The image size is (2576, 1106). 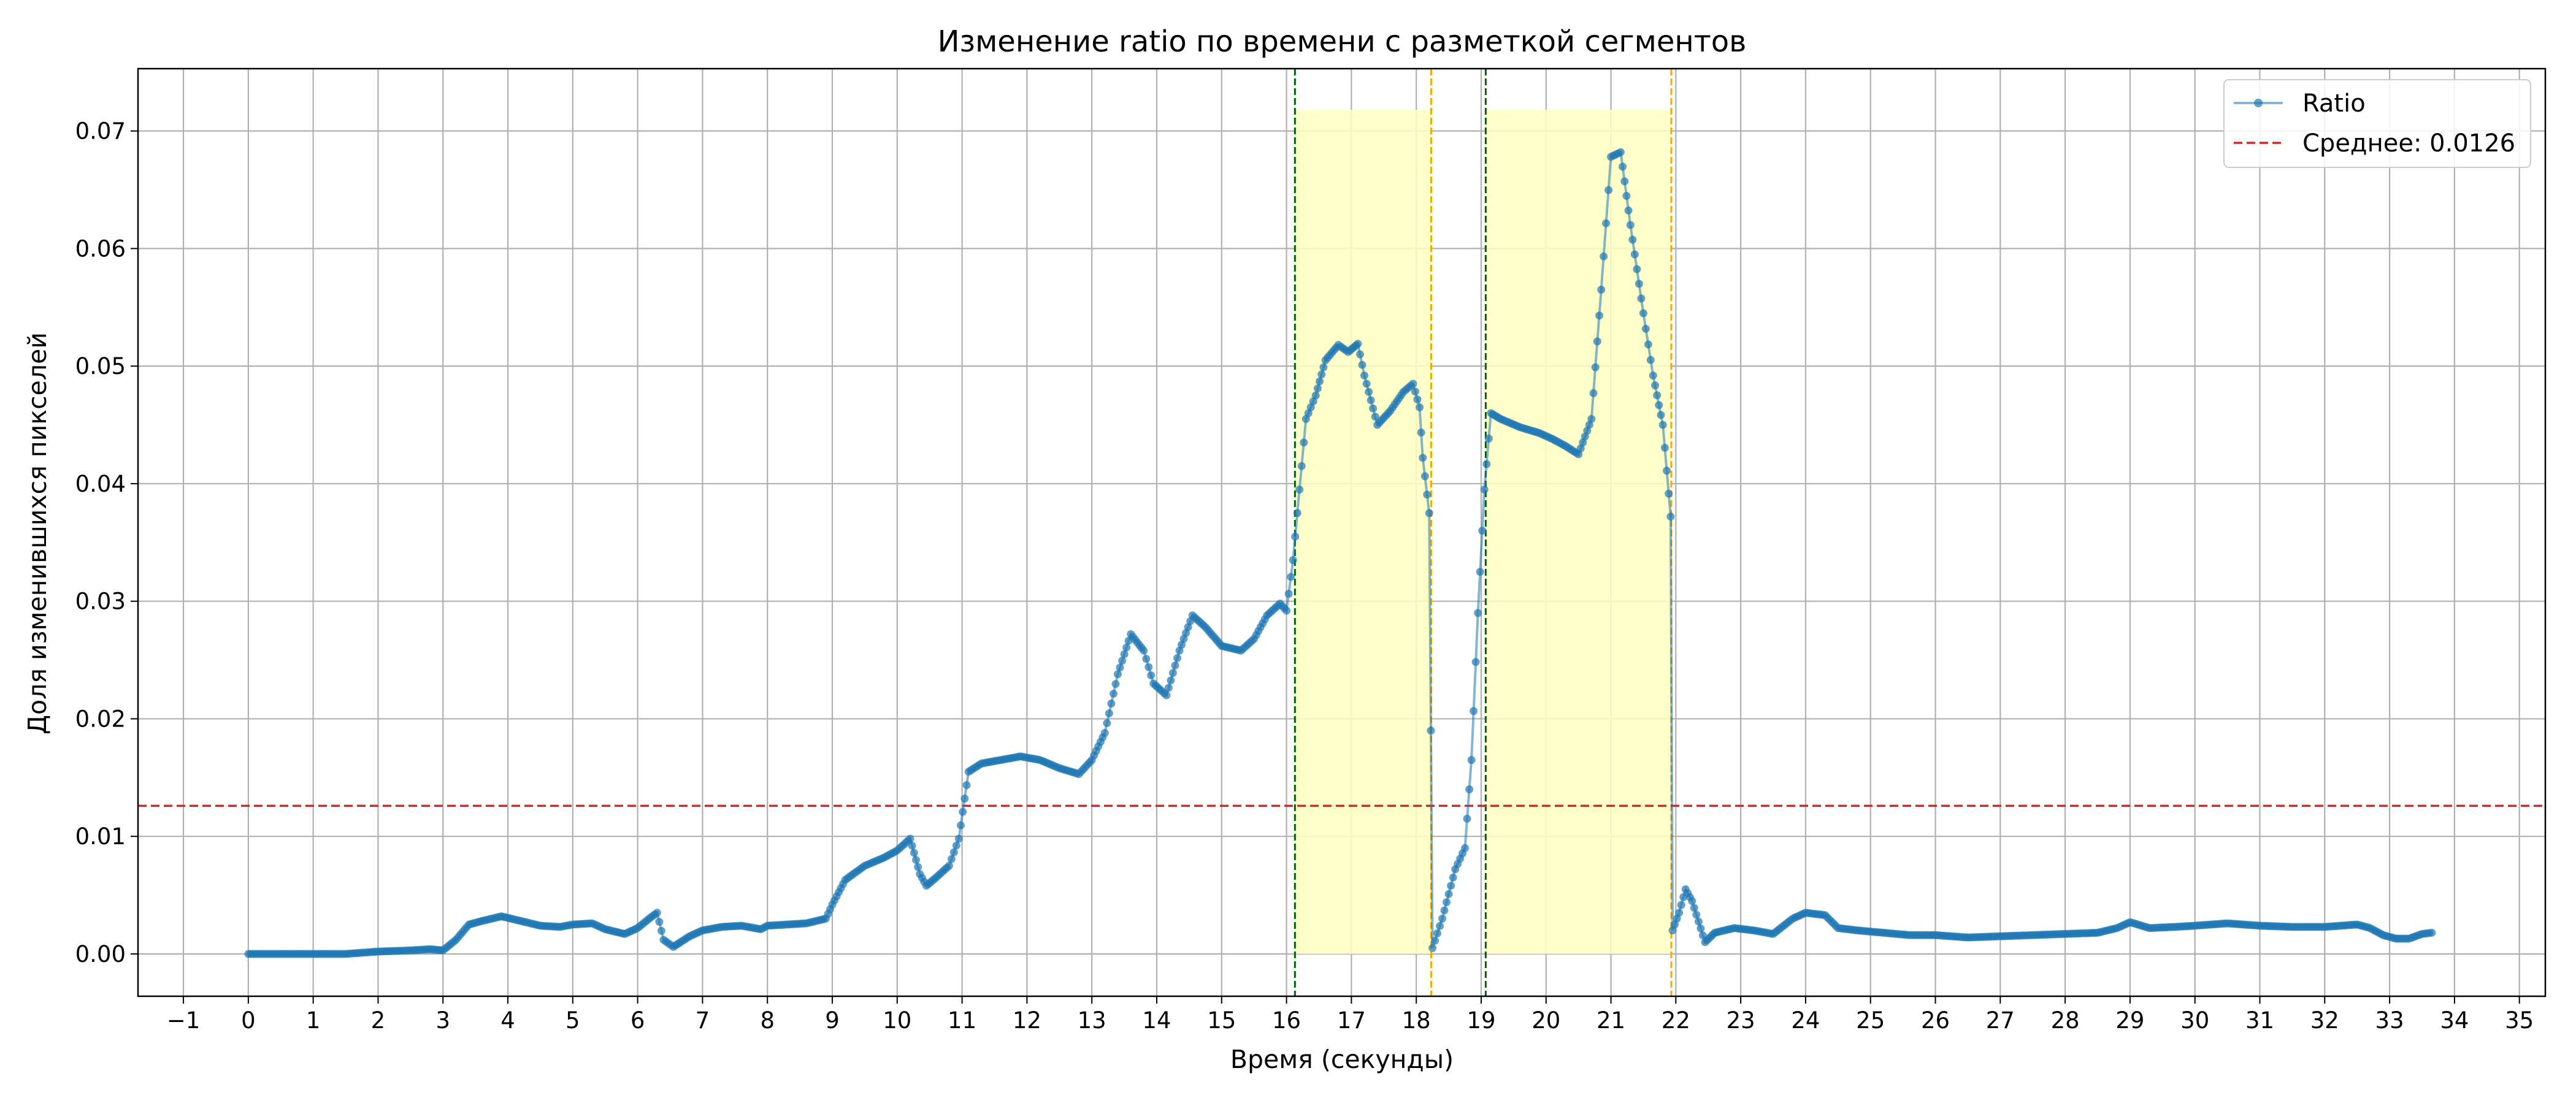 I want to click on x-tick-label: 6, so click(x=638, y=1020).